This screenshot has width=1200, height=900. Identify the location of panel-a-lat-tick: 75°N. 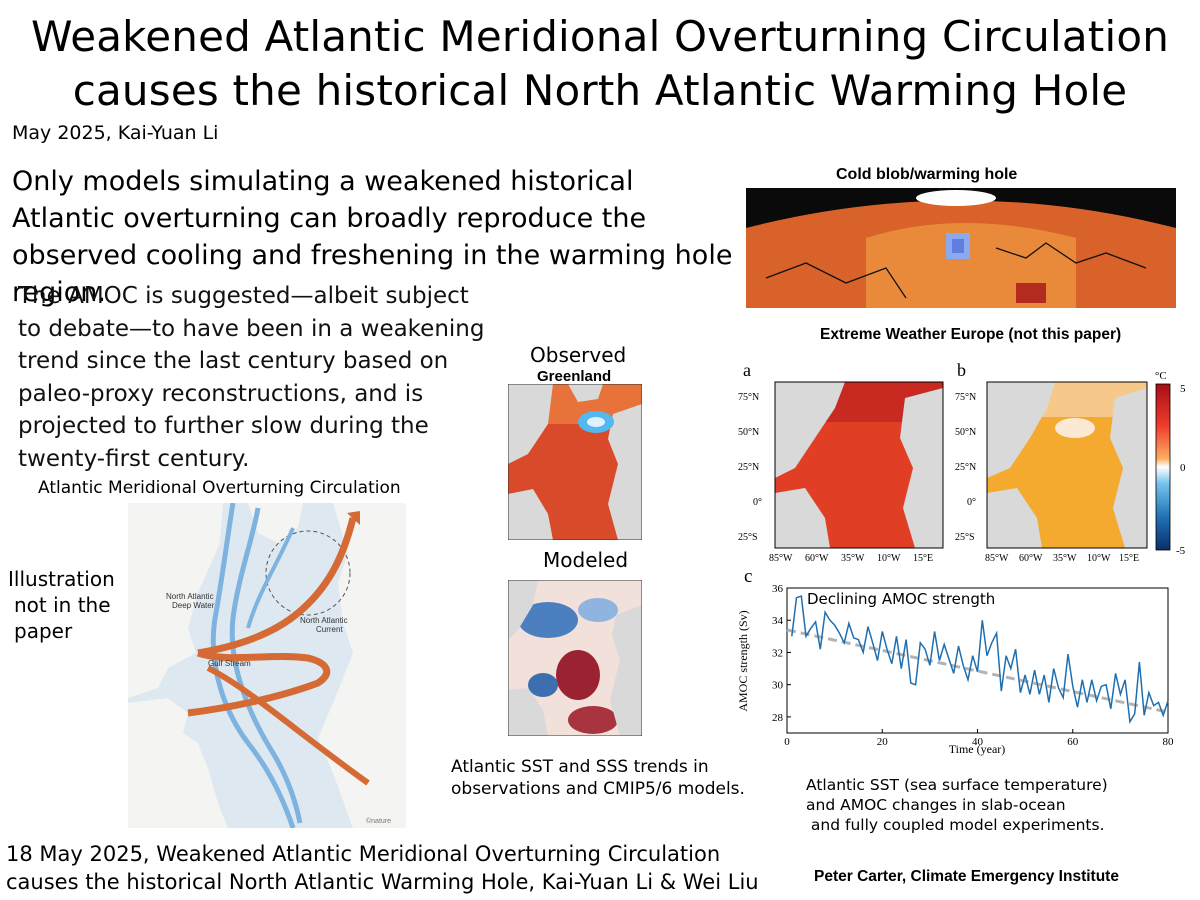
(748, 397).